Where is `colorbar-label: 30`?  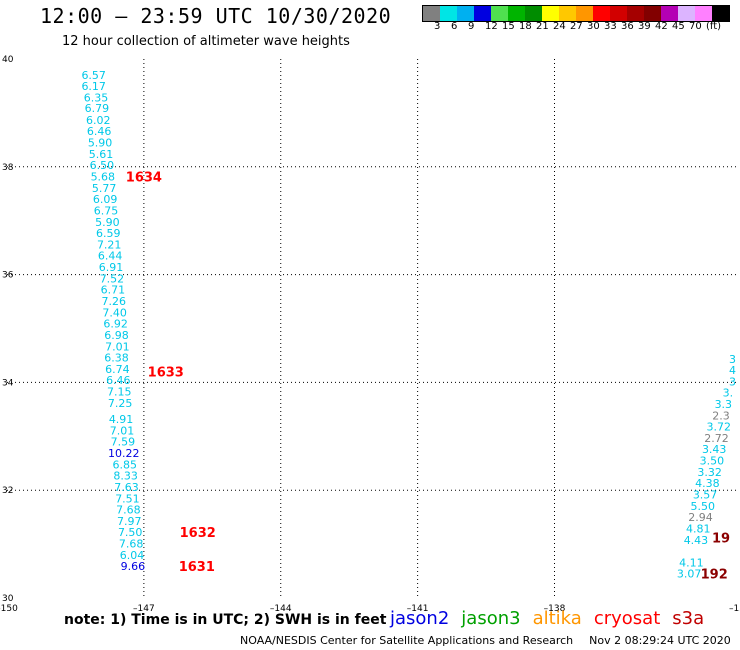 colorbar-label: 30 is located at coordinates (593, 26).